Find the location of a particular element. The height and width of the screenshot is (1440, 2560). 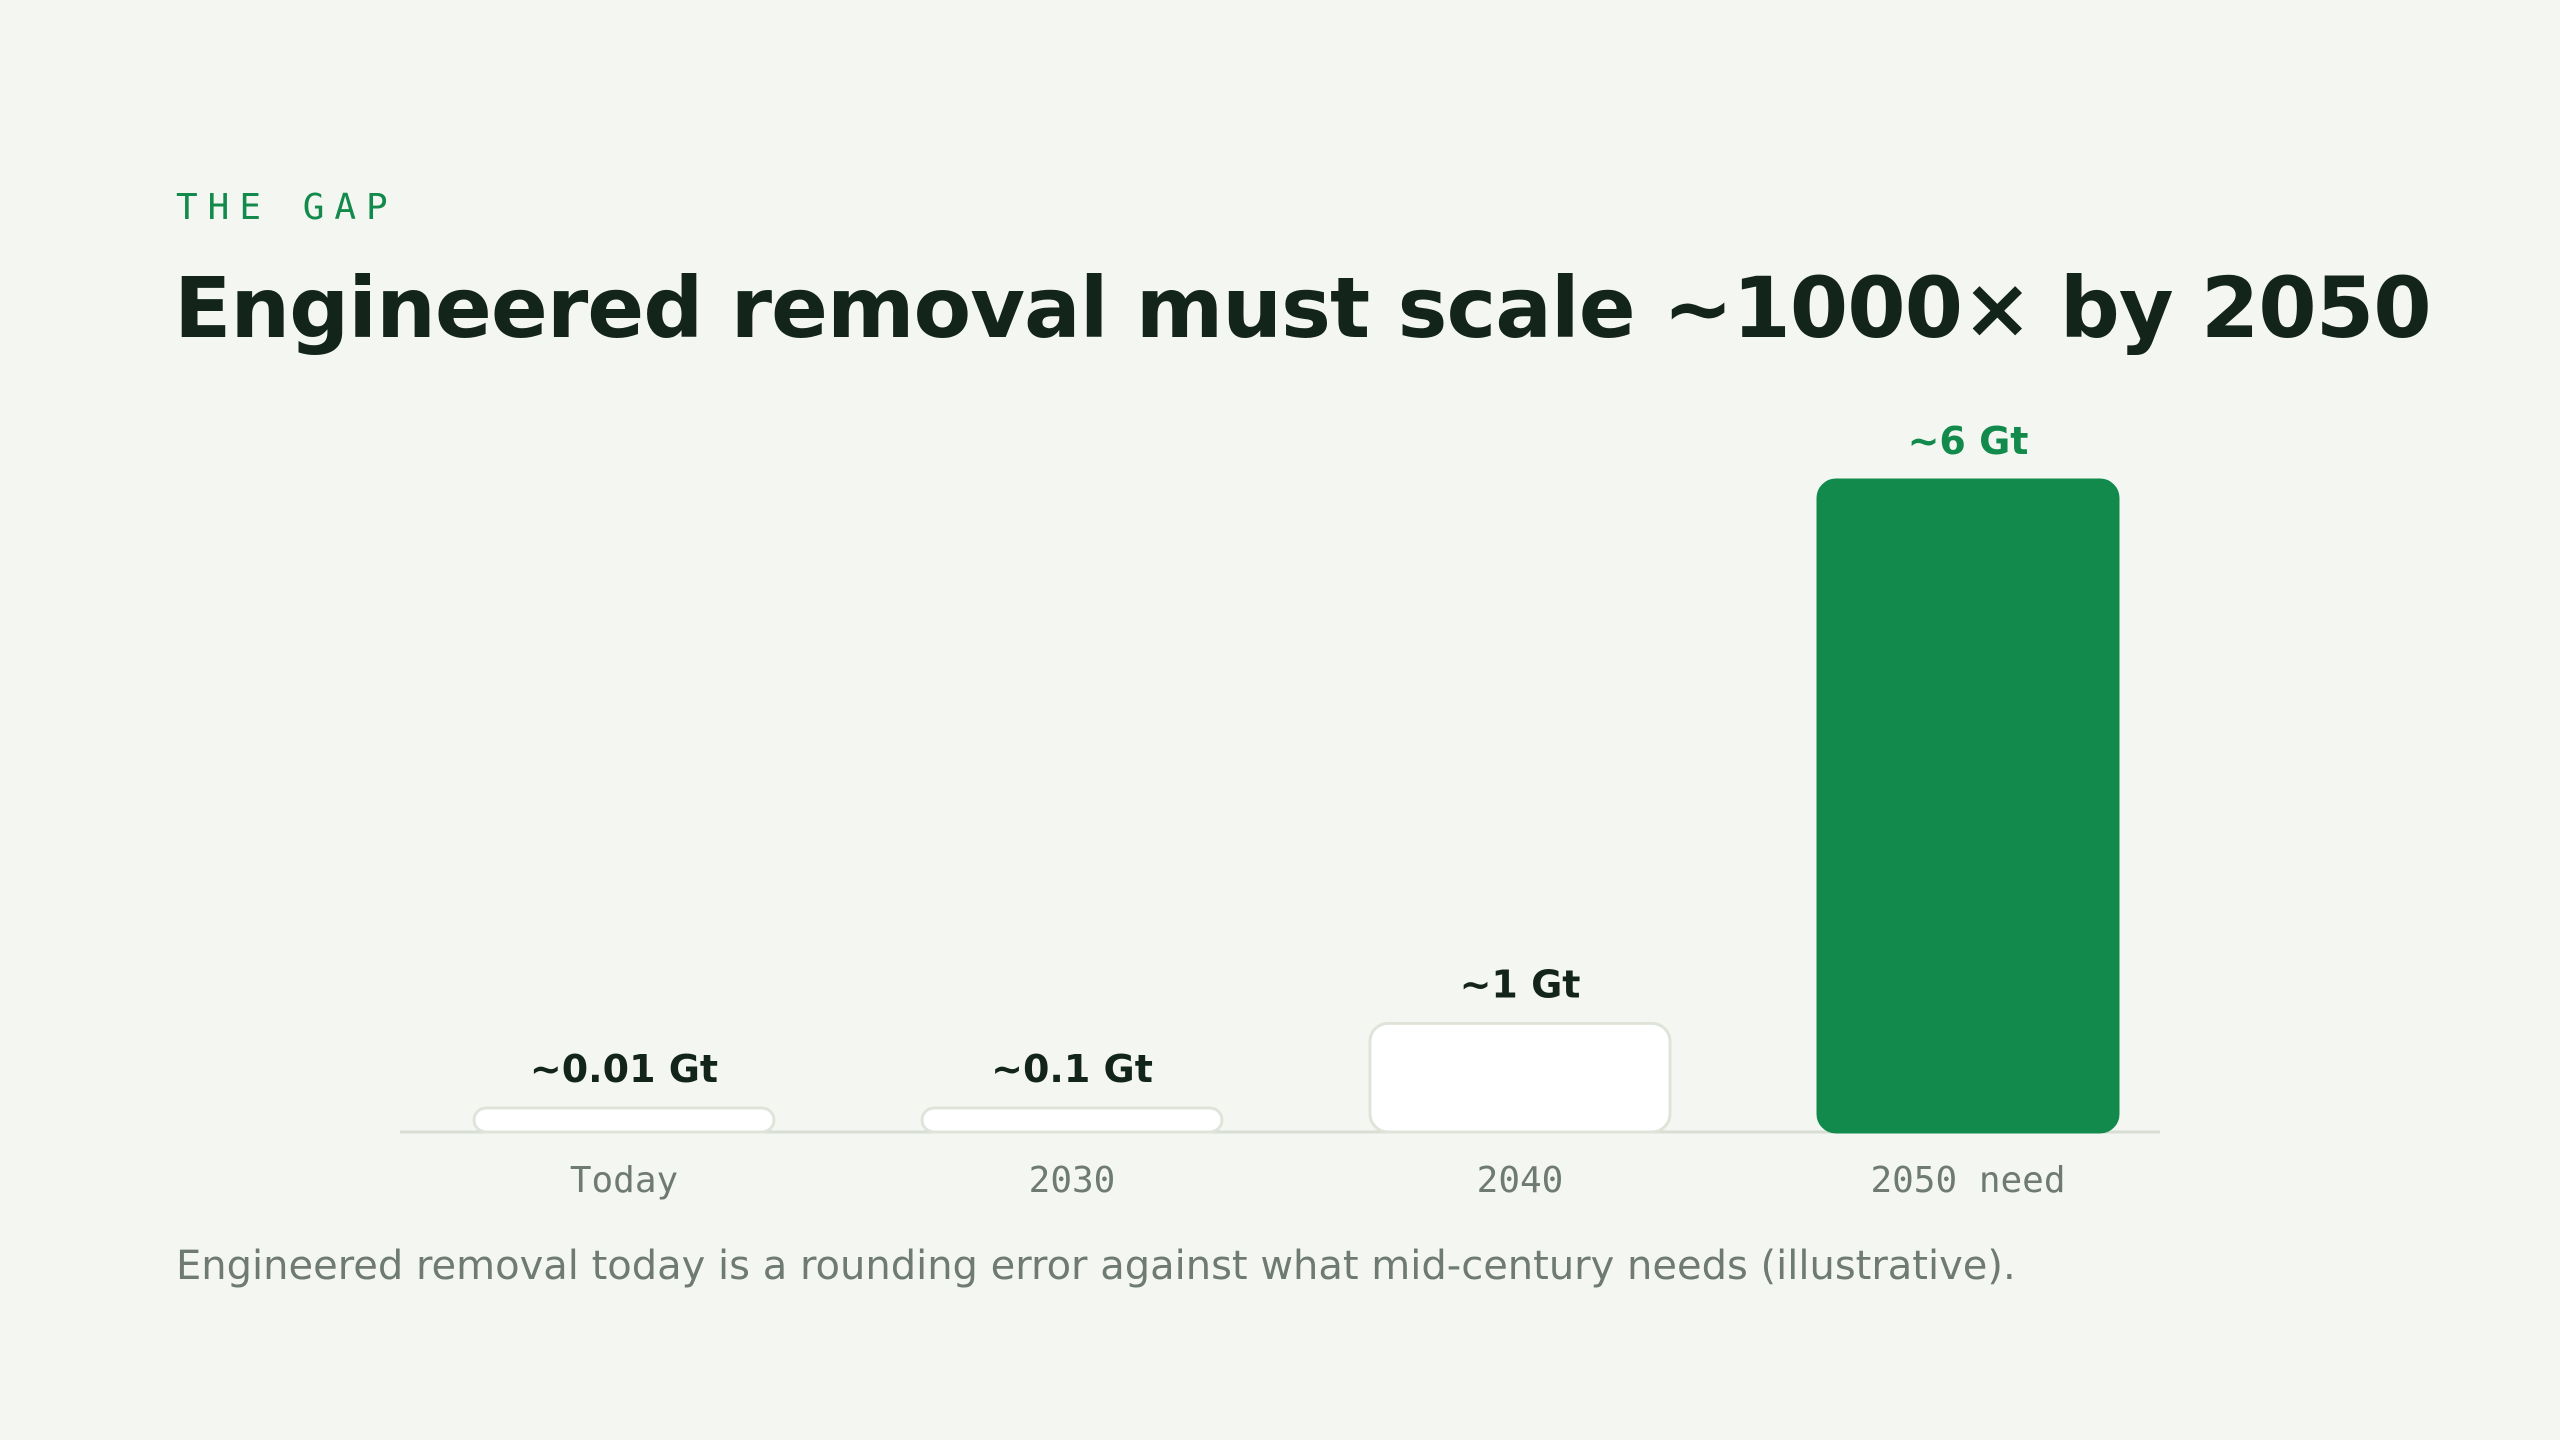

data-label-0: ~0.01 Gt is located at coordinates (624, 1069).